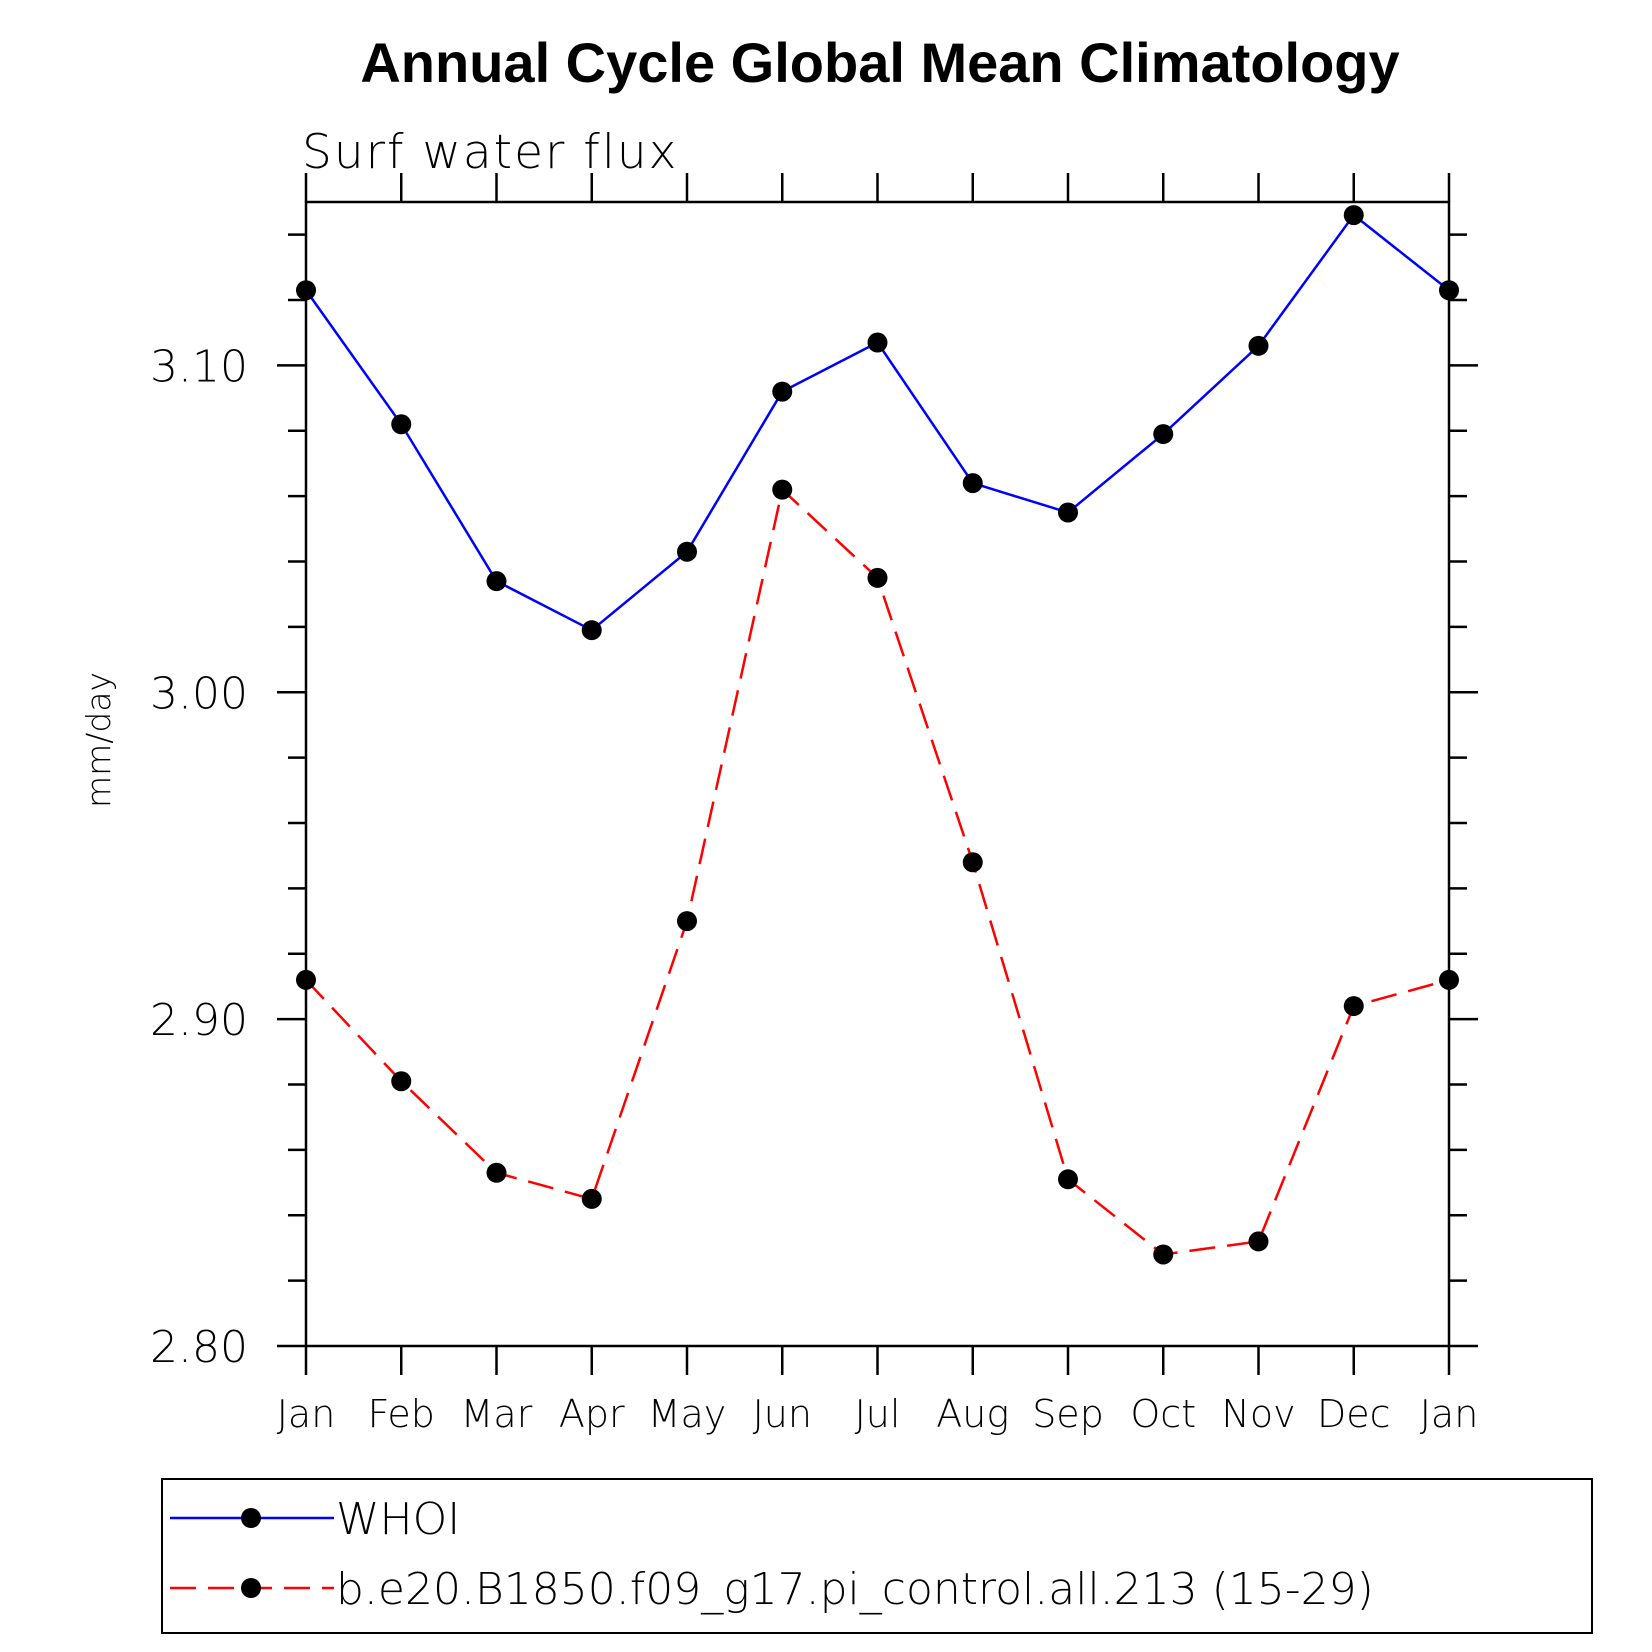 The image size is (1652, 1652). I want to click on x-tick-label: Jul, so click(878, 1414).